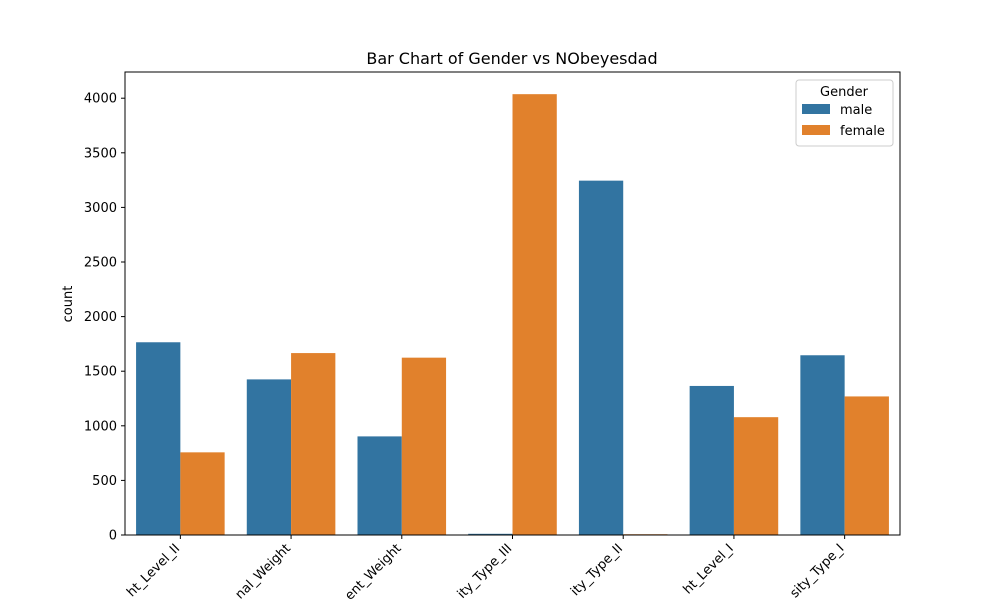 Image resolution: width=1000 pixels, height=600 pixels. What do you see at coordinates (373, 570) in the screenshot?
I see `x-tick-label: ent_Weight` at bounding box center [373, 570].